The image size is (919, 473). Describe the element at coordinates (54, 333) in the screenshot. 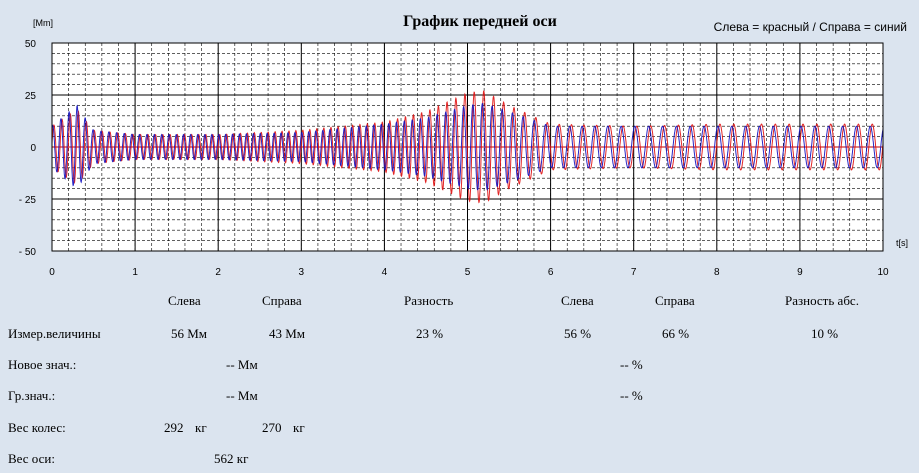

I see `row-measured-label: Измер.величины` at that location.